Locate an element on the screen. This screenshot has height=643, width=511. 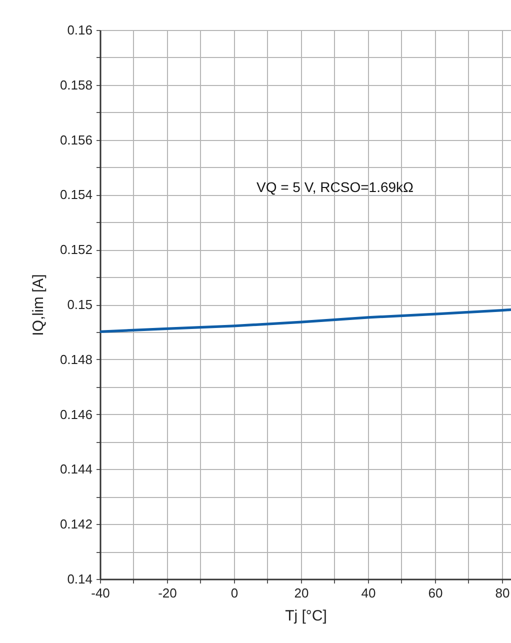
y-tick-label: 0.146 is located at coordinates (76, 414).